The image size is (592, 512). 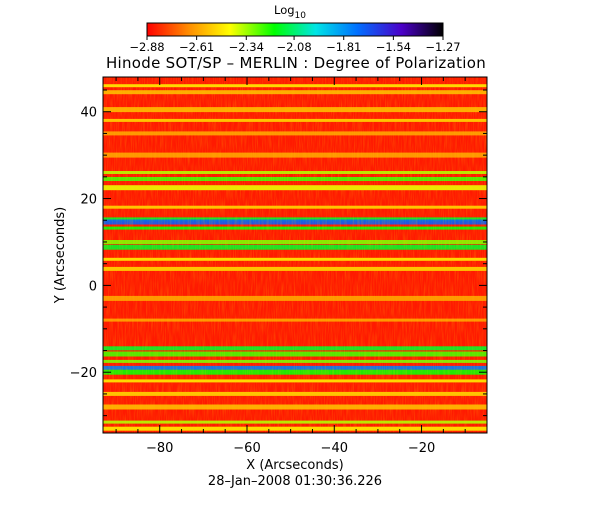 What do you see at coordinates (343, 47) in the screenshot?
I see `colorbar-tick-label: −1.81` at bounding box center [343, 47].